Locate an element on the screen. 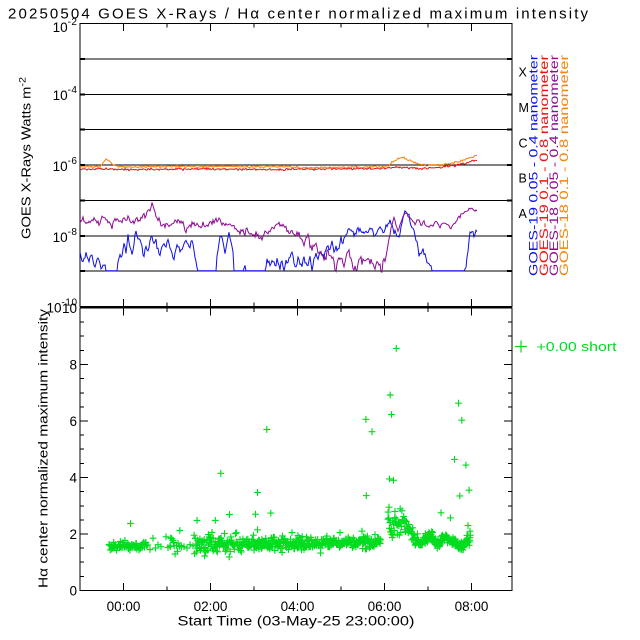 Image resolution: width=640 pixels, height=640 pixels. svg-text:Hα center normalized maximum i: Hα center normalized maximum intensity is located at coordinates (43, 448).